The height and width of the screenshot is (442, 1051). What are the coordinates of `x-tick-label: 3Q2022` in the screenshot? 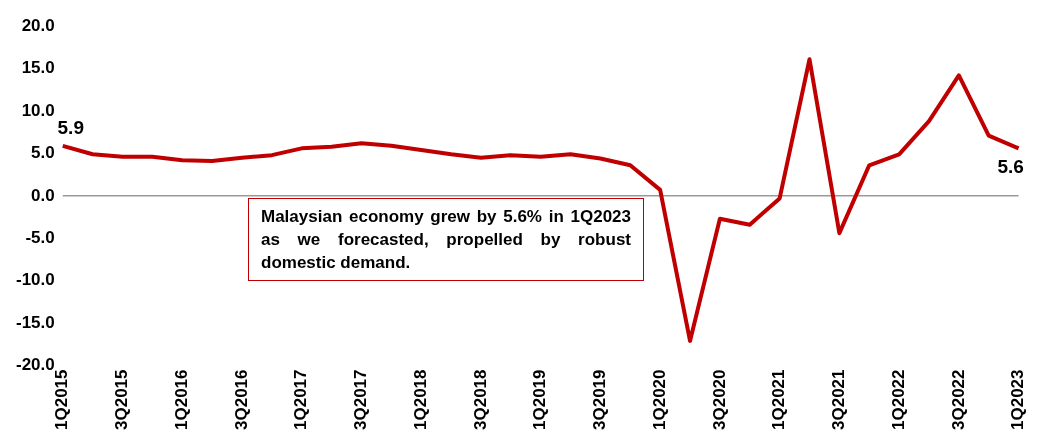 It's located at (958, 399).